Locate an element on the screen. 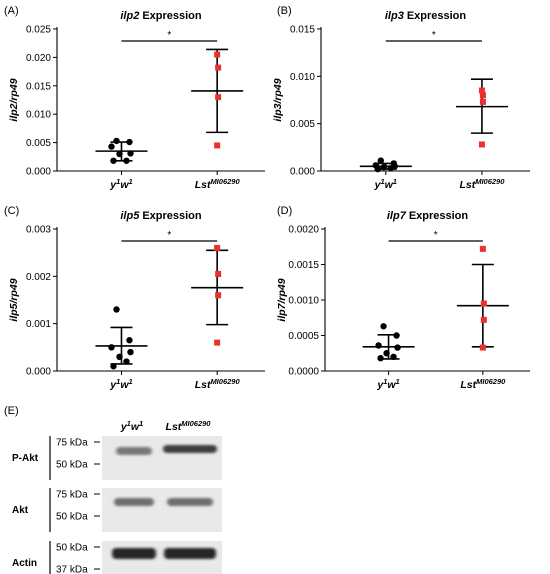 Image resolution: width=550 pixels, height=574 pixels. y-tick-label: 0.0015 is located at coordinates (303, 265).